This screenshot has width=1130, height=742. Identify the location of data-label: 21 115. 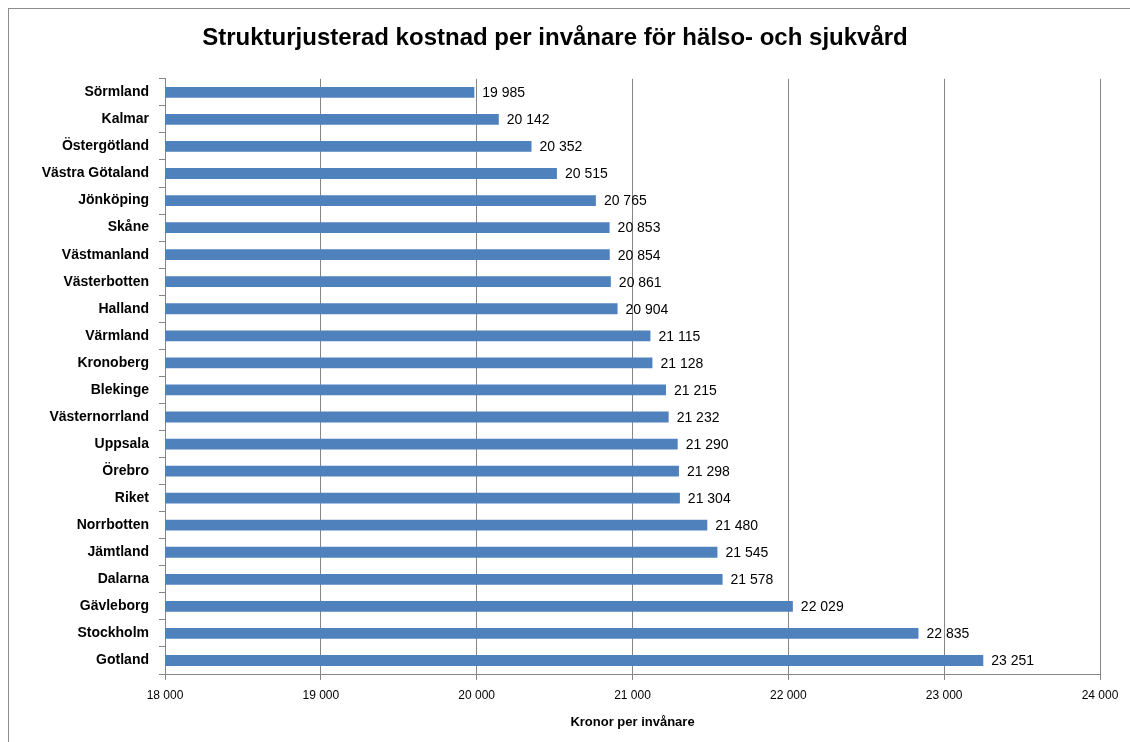
(679, 335).